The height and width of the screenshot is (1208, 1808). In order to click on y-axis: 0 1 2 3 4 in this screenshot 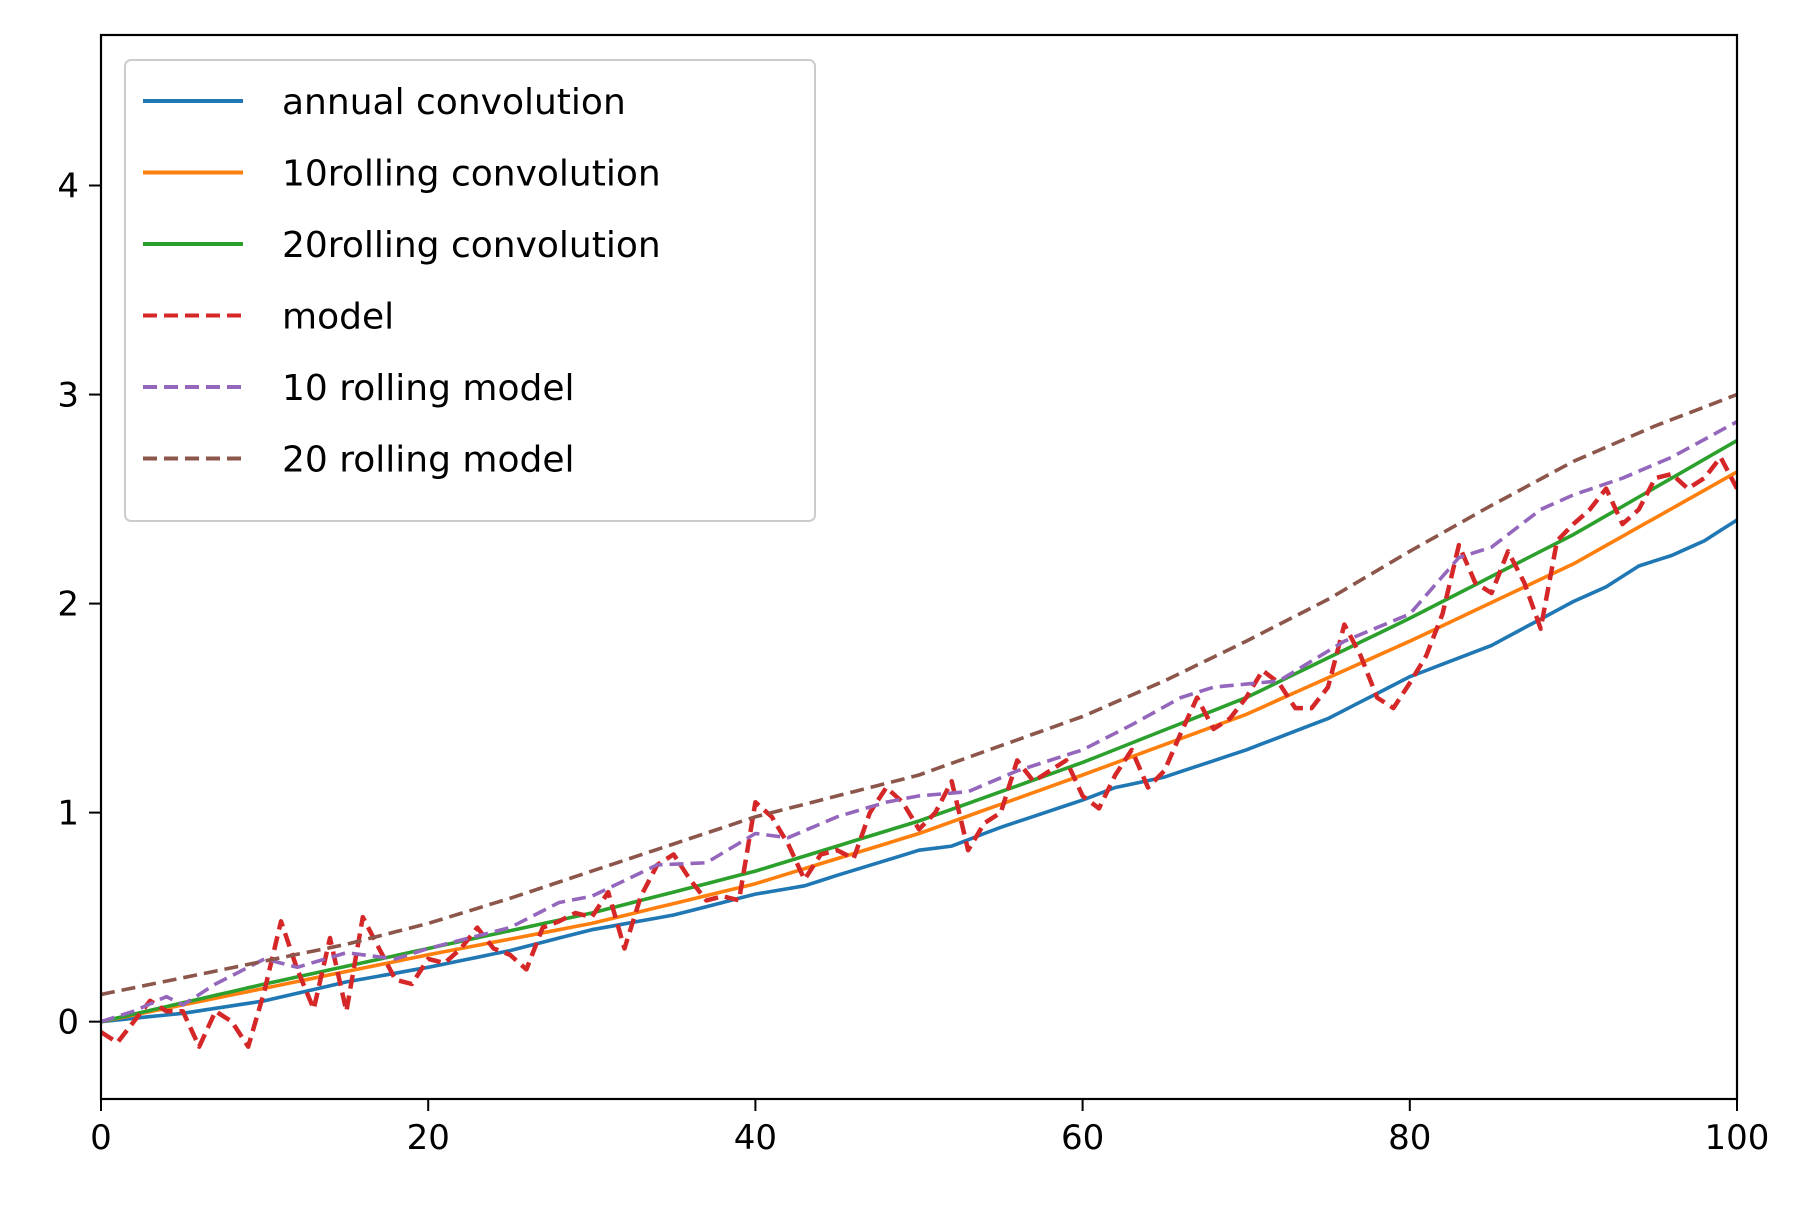, I will do `click(79, 605)`.